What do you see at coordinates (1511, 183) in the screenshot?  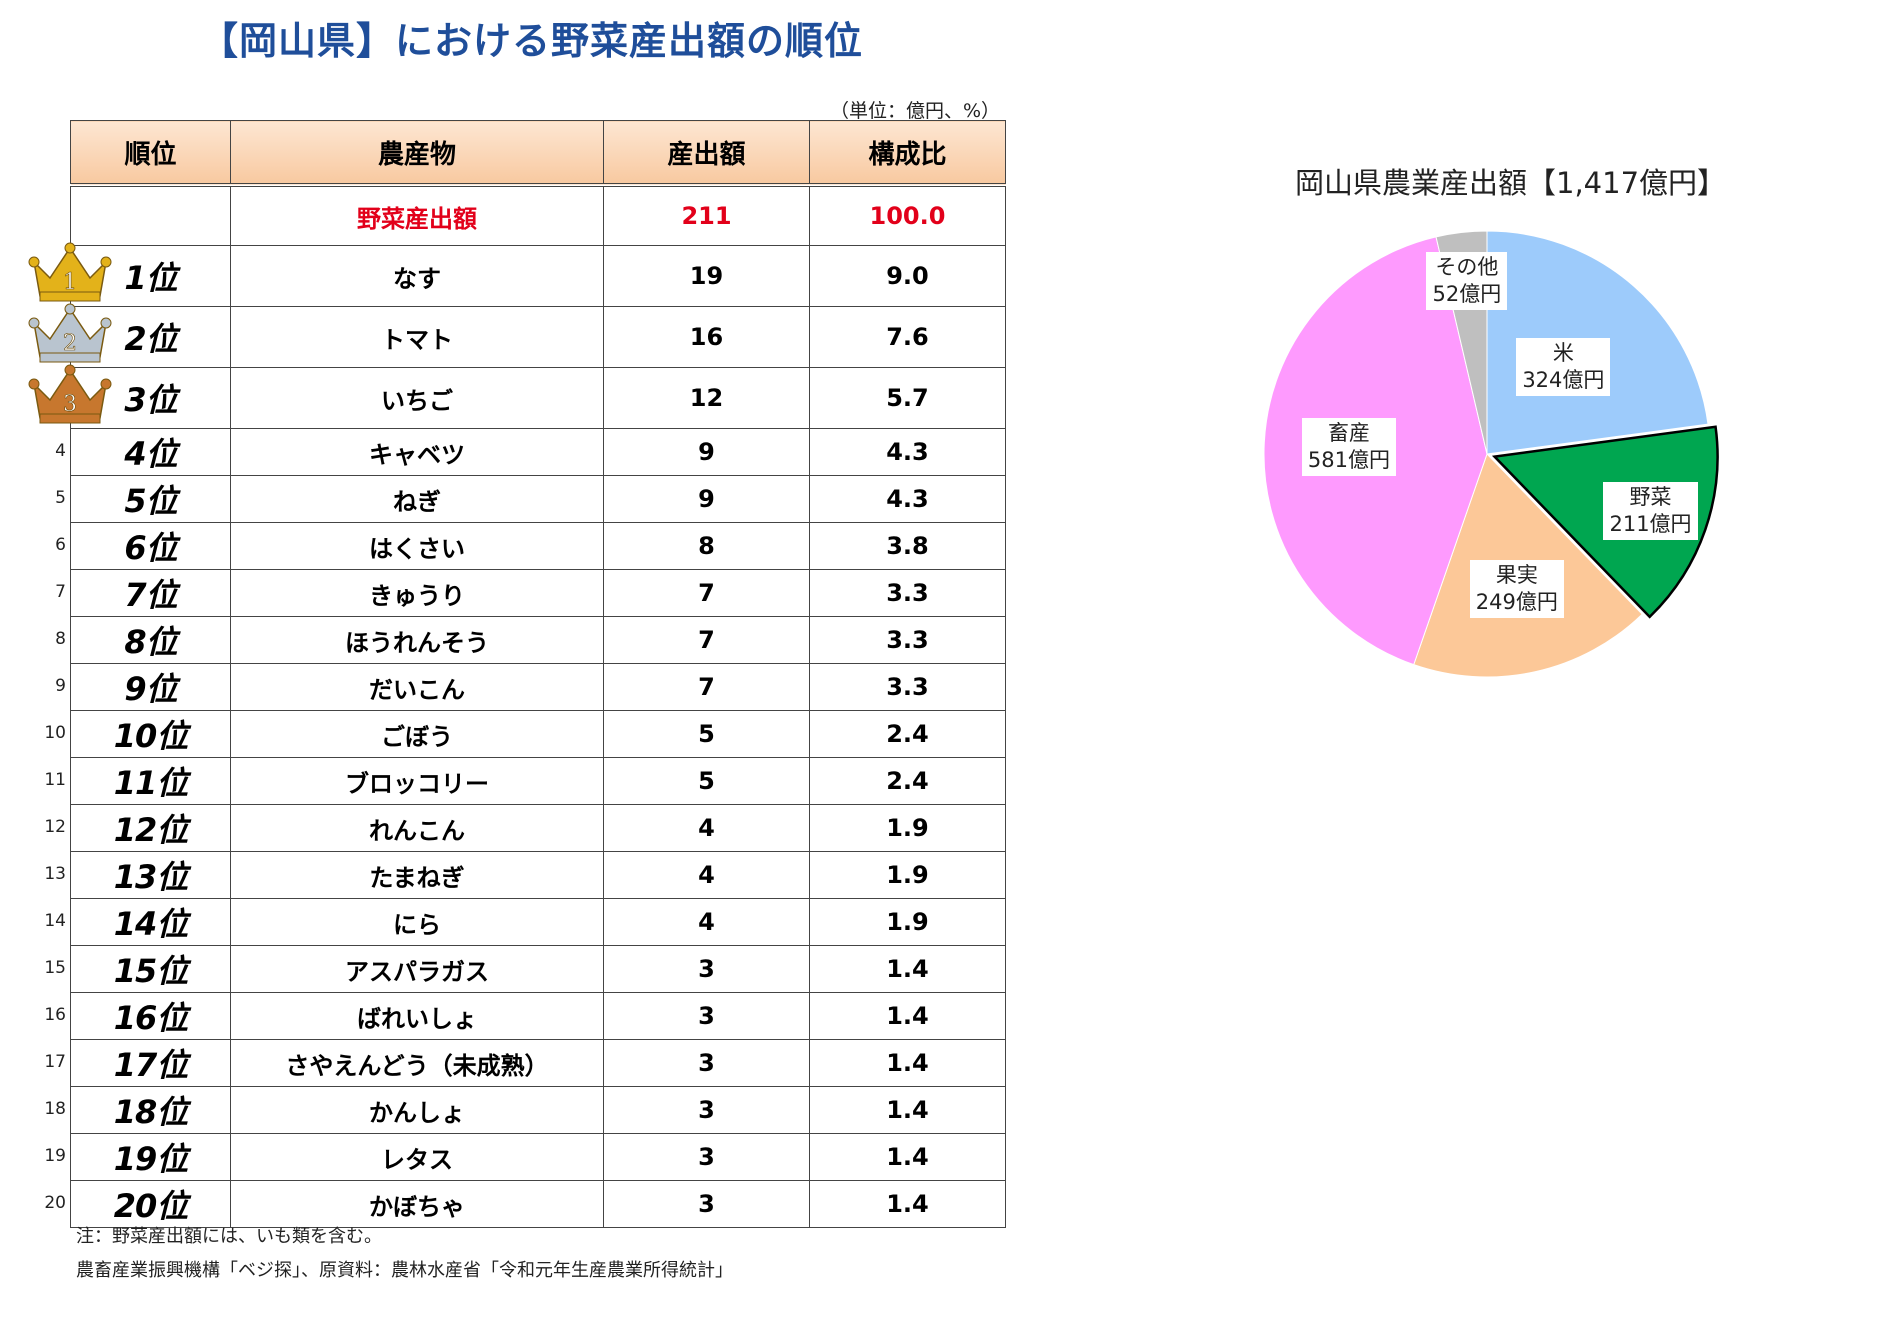 I see `chart-title: 岡山県農業産出額【1,417億円】` at bounding box center [1511, 183].